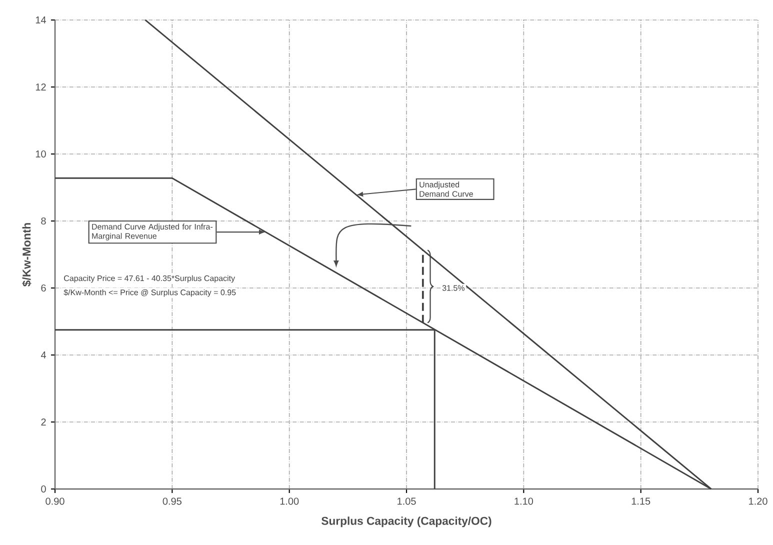 Image resolution: width=773 pixels, height=545 pixels. What do you see at coordinates (152, 232) in the screenshot?
I see `annotation: Demand Curve Adjusted for Infra-Marginal Revenue` at bounding box center [152, 232].